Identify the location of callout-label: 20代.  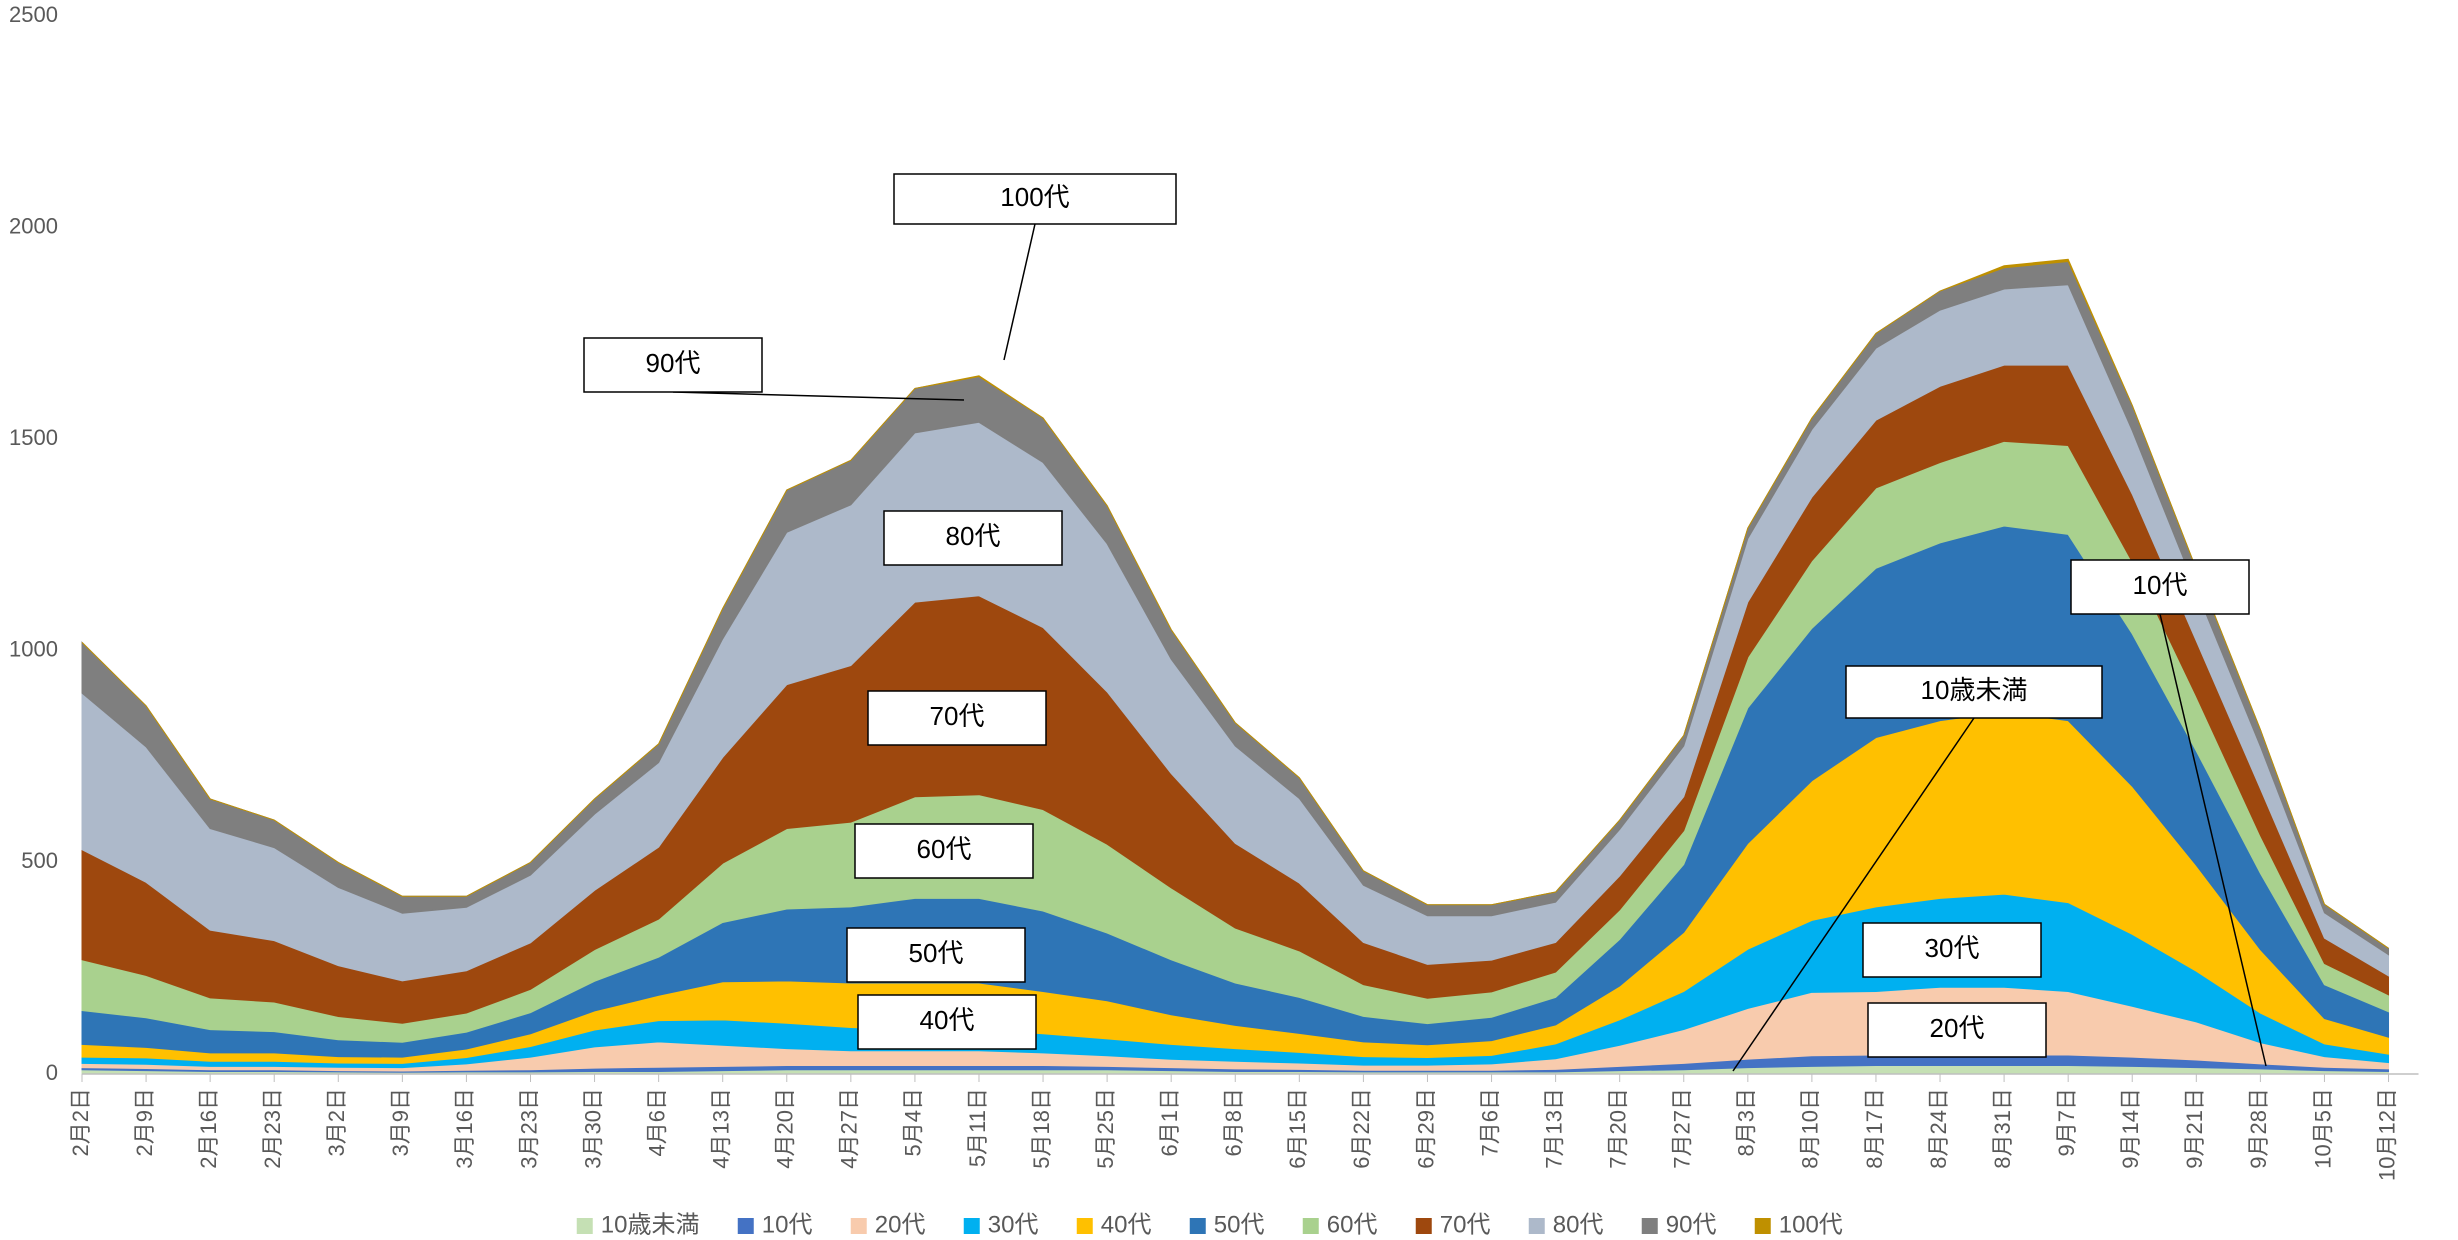
(1957, 1028).